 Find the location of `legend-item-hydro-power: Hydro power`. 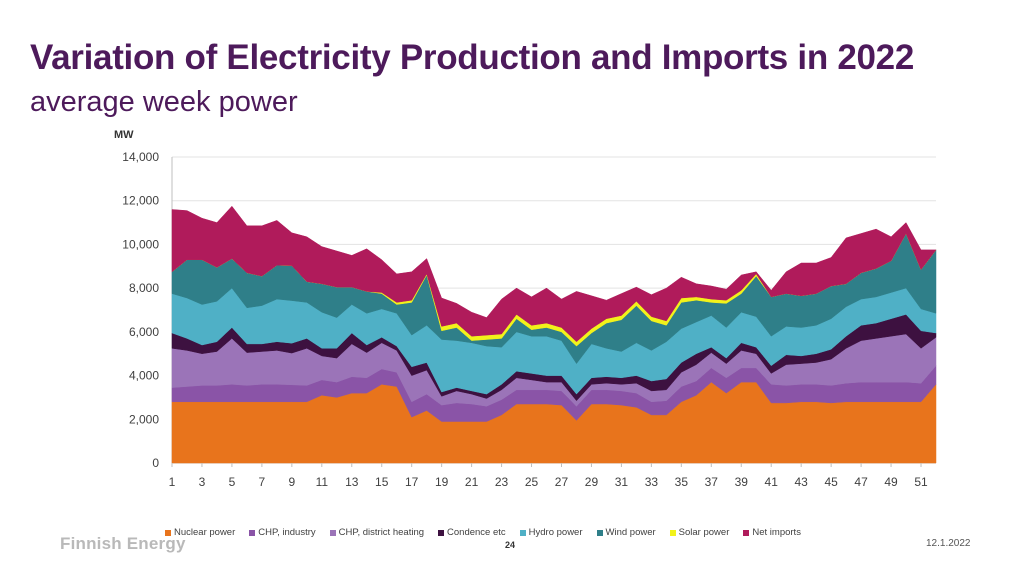

legend-item-hydro-power: Hydro power is located at coordinates (551, 532).